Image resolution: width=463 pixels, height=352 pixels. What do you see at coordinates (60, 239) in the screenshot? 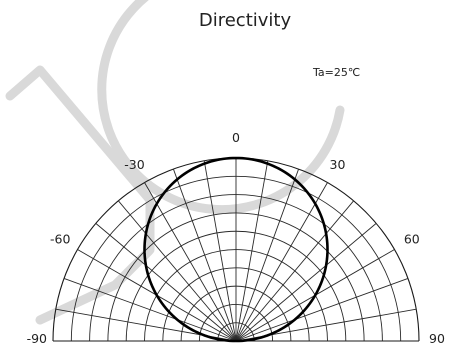
I see `angle-tick-label: -60` at bounding box center [60, 239].